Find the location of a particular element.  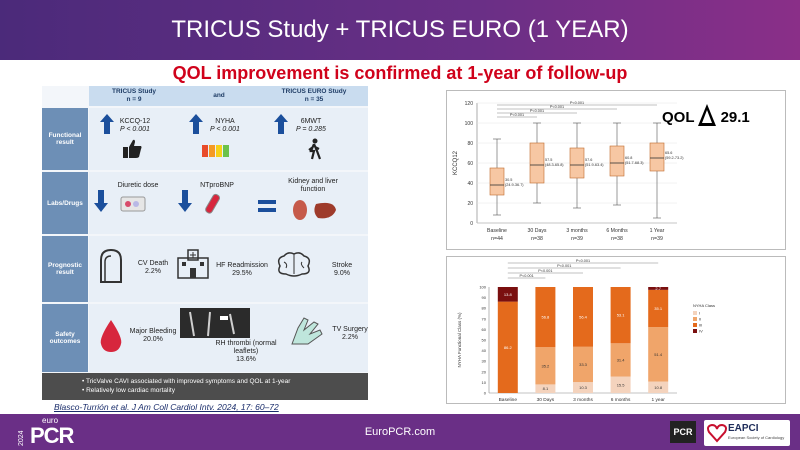

bar-value-label: 53.1 is located at coordinates (621, 315).